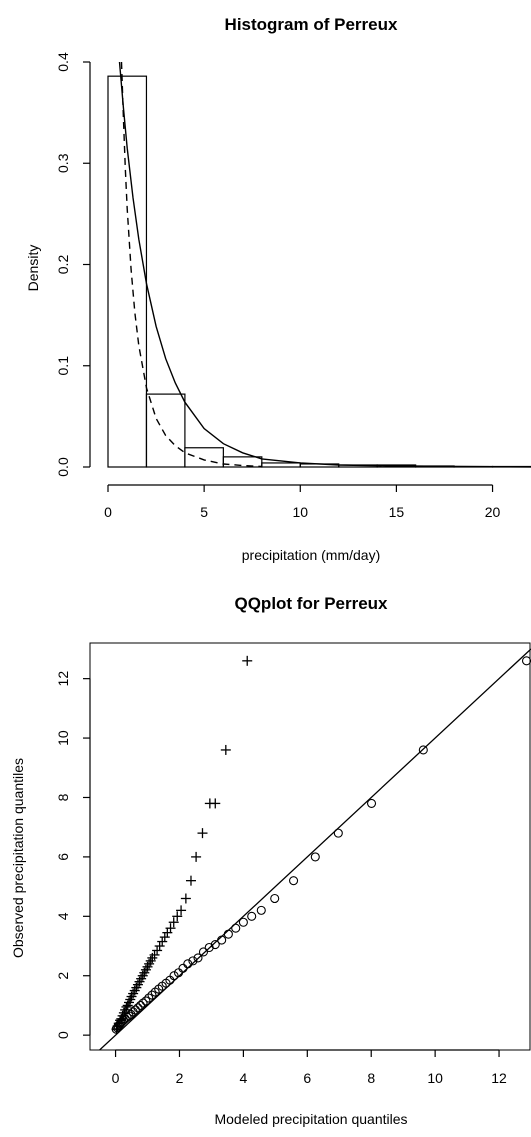 Image resolution: width=531 pixels, height=1137 pixels. Describe the element at coordinates (63, 163) in the screenshot. I see `y-tick-label: 0.3` at that location.